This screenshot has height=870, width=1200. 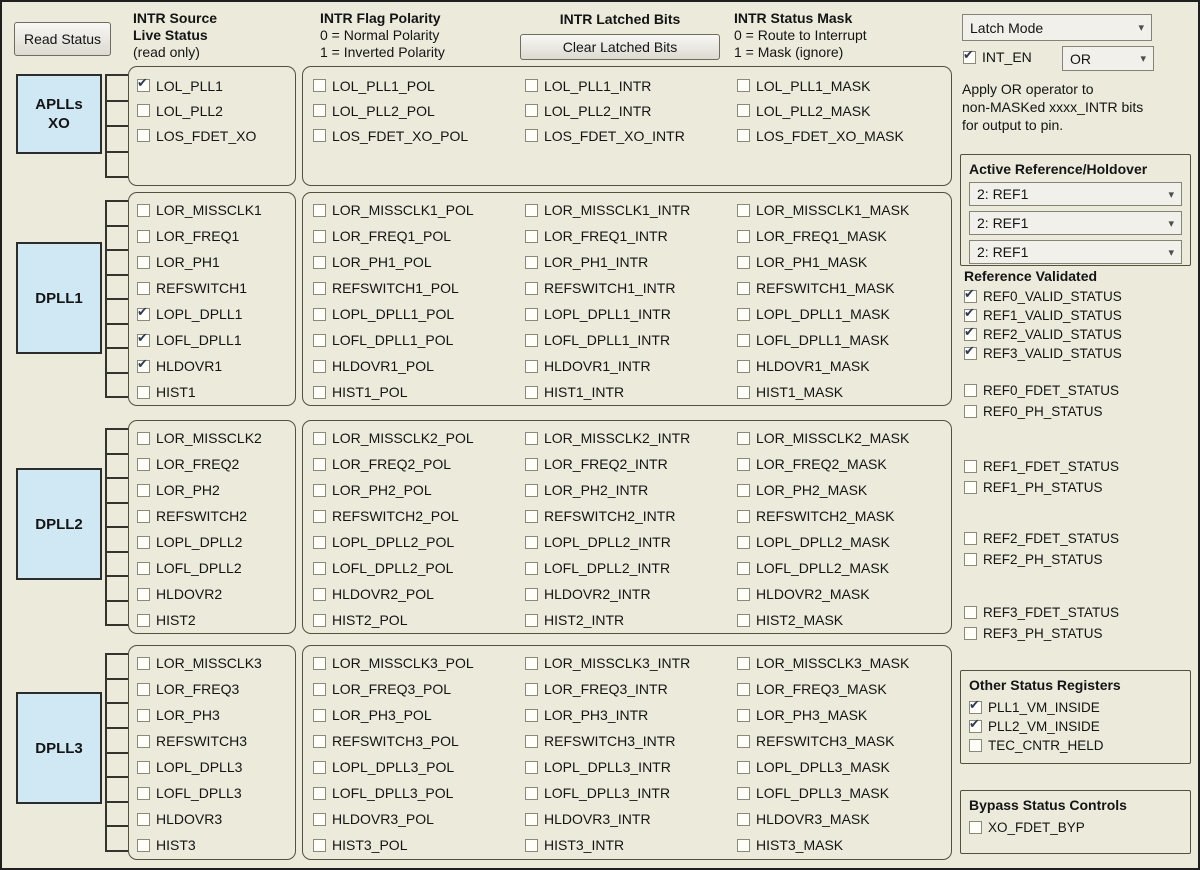 What do you see at coordinates (531, 594) in the screenshot?
I see `checkbox-HLDOVR2_INTR` at bounding box center [531, 594].